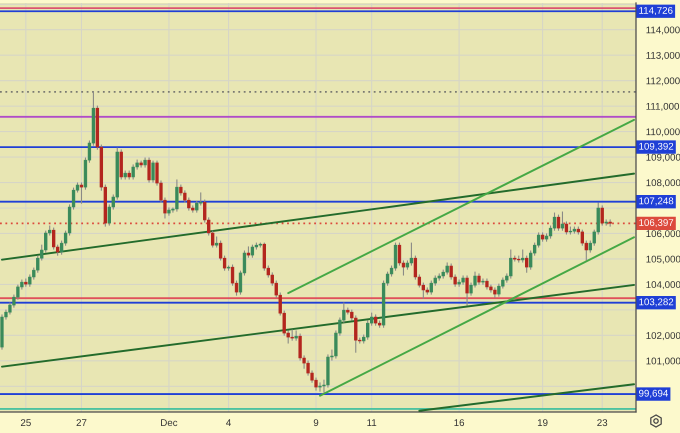 The height and width of the screenshot is (433, 680). Describe the element at coordinates (656, 302) in the screenshot. I see `ref-line-label: 103,282` at that location.